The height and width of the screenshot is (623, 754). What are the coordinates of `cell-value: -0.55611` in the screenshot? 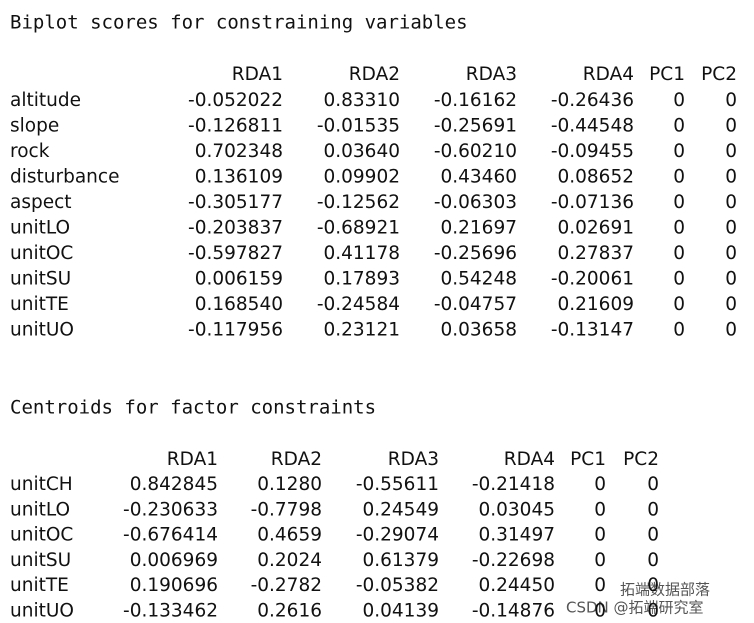 It's located at (397, 484).